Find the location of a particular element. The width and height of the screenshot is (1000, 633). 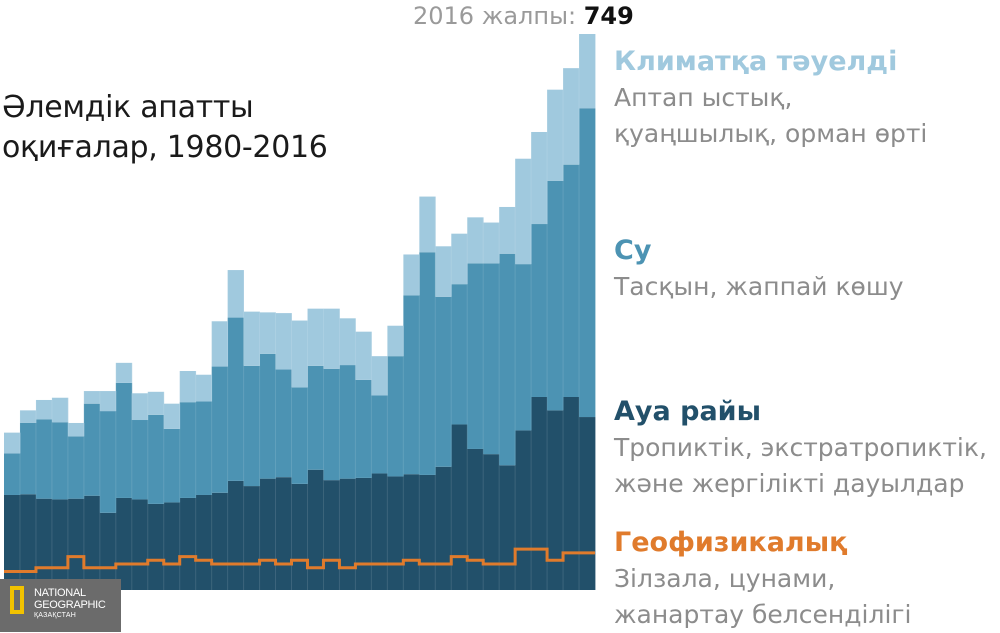

legend-climate-desc1: Аптап ыстық, is located at coordinates (703, 97).